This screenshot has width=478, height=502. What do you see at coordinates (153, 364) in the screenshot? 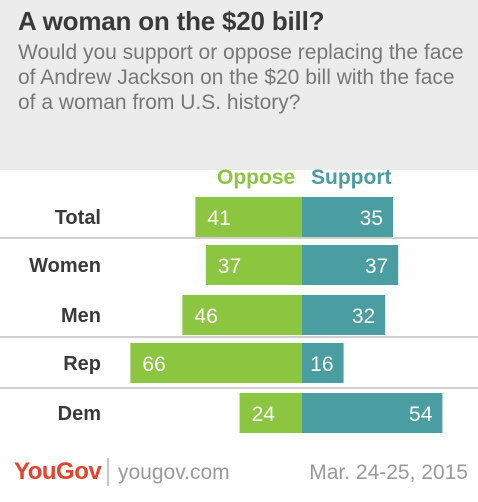
I see `data-label-oppose: 66` at bounding box center [153, 364].